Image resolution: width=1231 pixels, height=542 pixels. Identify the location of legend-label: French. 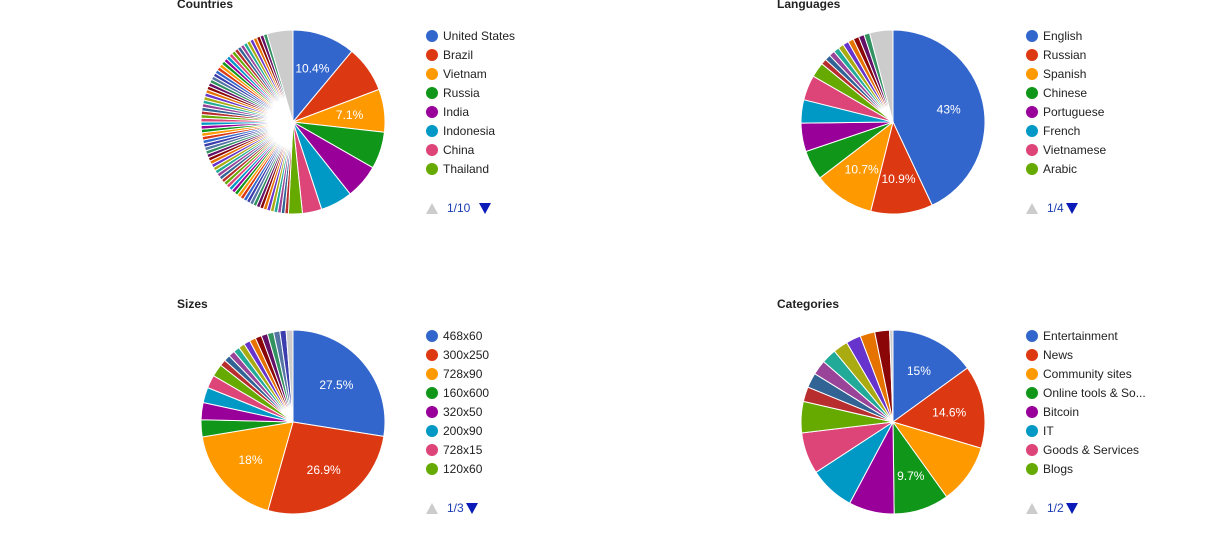
(1062, 131).